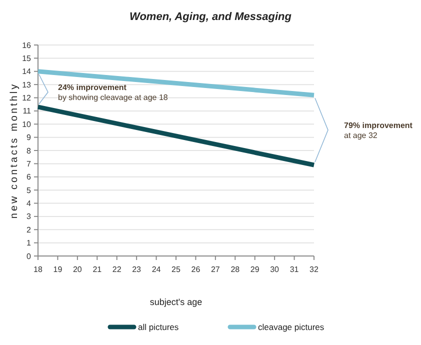  Describe the element at coordinates (29, 151) in the screenshot. I see `y-tick-label: 8` at that location.